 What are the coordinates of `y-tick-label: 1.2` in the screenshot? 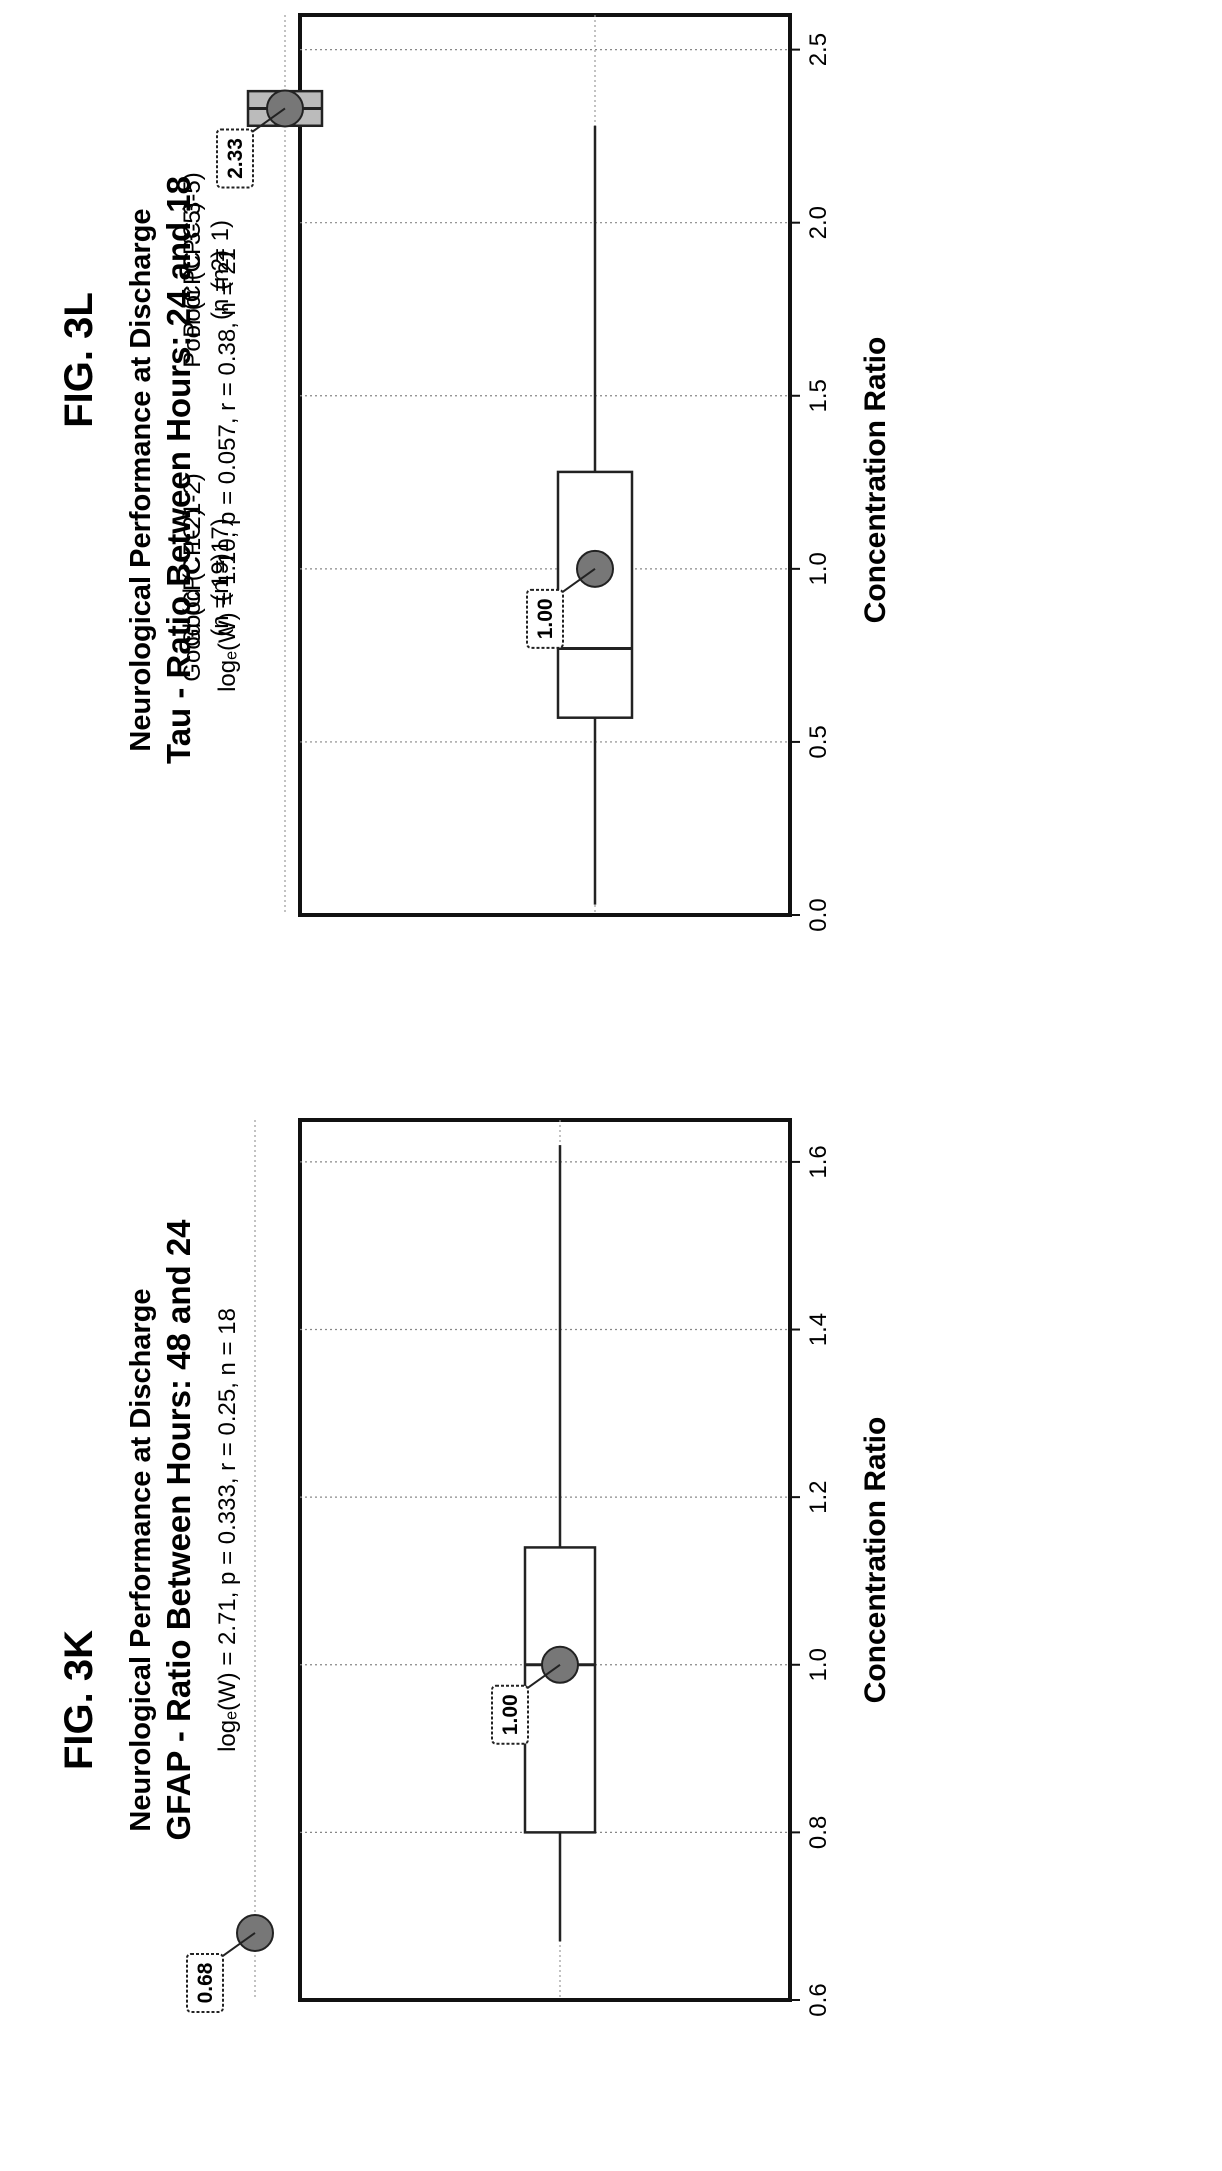 It's located at (818, 1496).